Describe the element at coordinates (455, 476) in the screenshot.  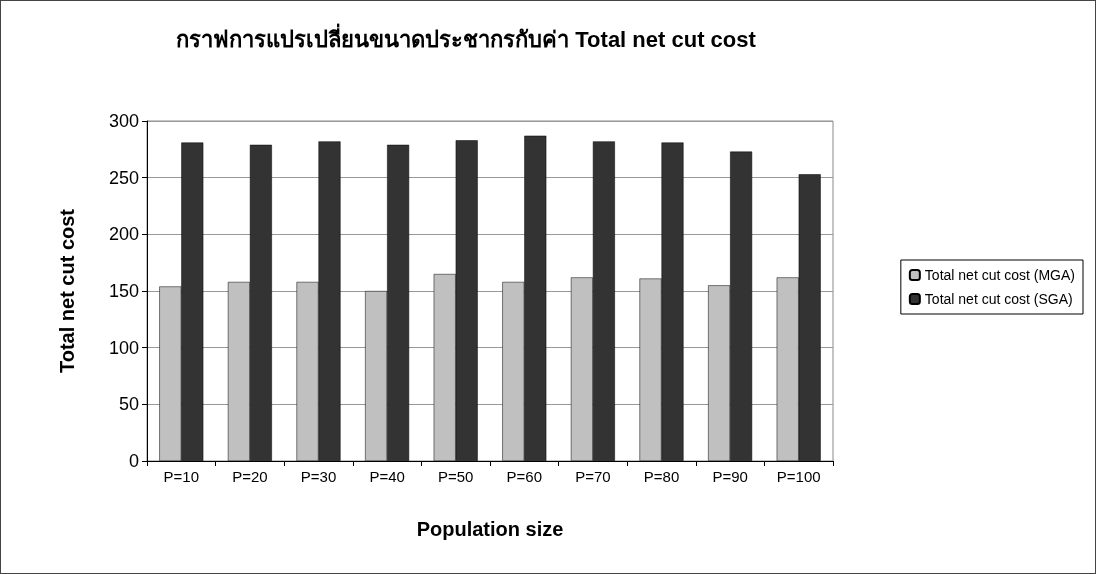
I see `x-tick-label: P=50` at that location.